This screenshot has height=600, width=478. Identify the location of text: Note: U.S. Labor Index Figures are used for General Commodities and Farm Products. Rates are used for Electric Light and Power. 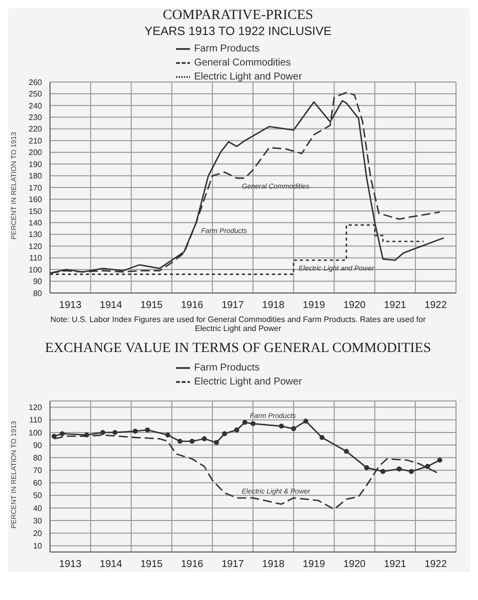
(238, 324).